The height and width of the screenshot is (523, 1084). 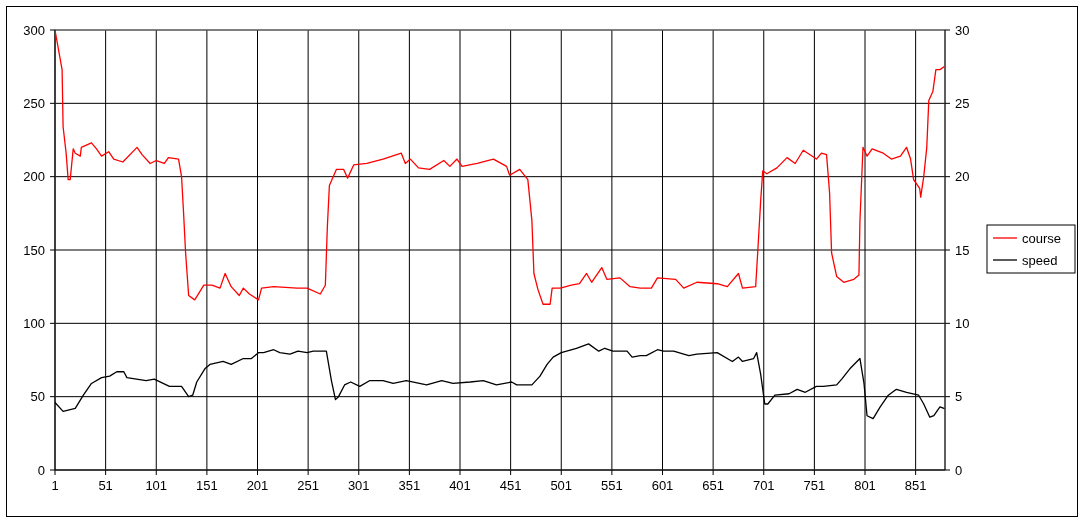 I want to click on y2-tick-label: 5, so click(x=959, y=397).